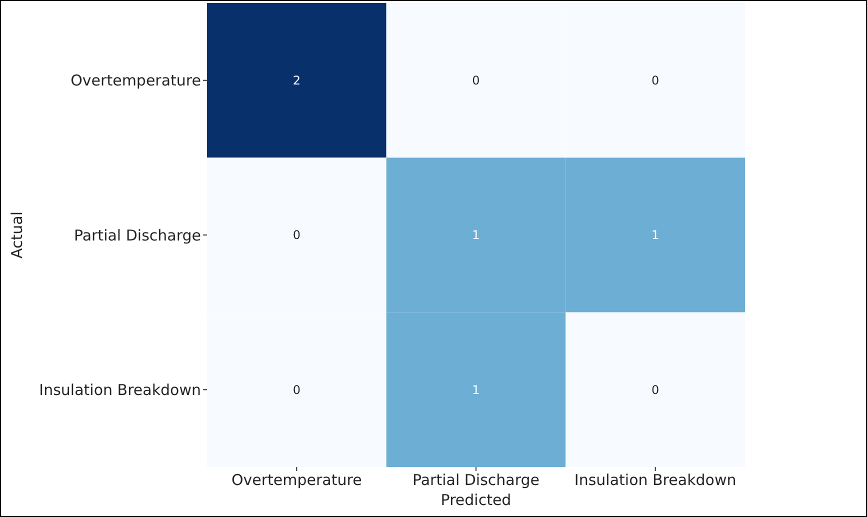 The height and width of the screenshot is (517, 867). I want to click on data-label: 2, so click(296, 81).